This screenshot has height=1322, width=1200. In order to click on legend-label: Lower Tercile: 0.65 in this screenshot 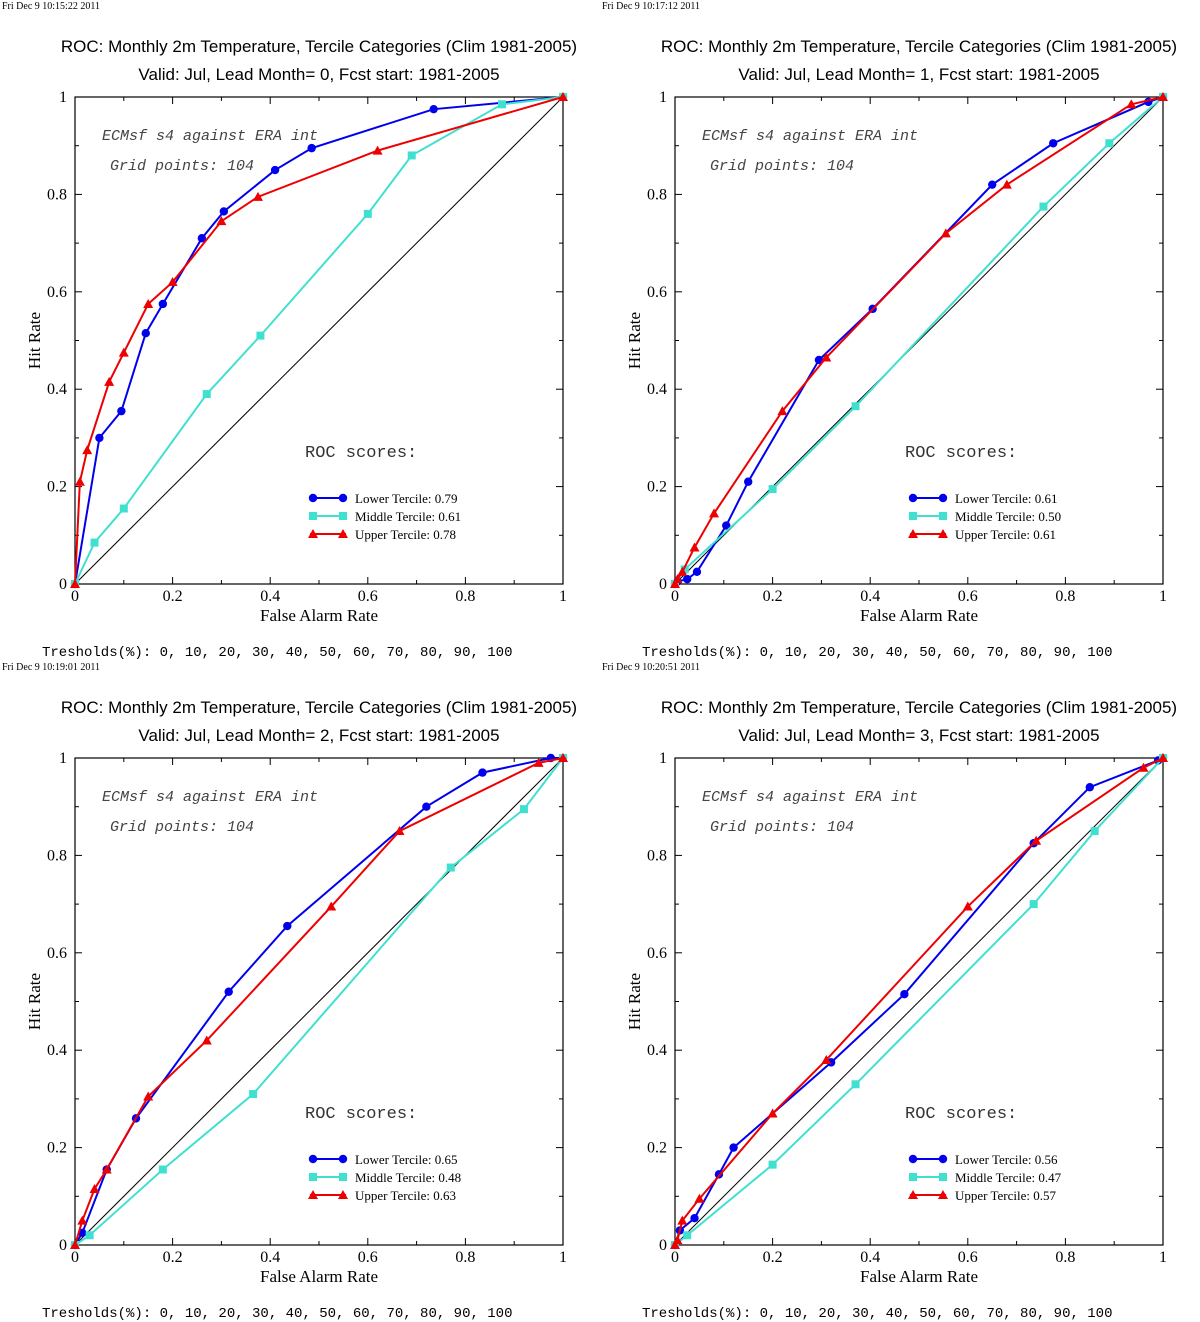, I will do `click(406, 1159)`.